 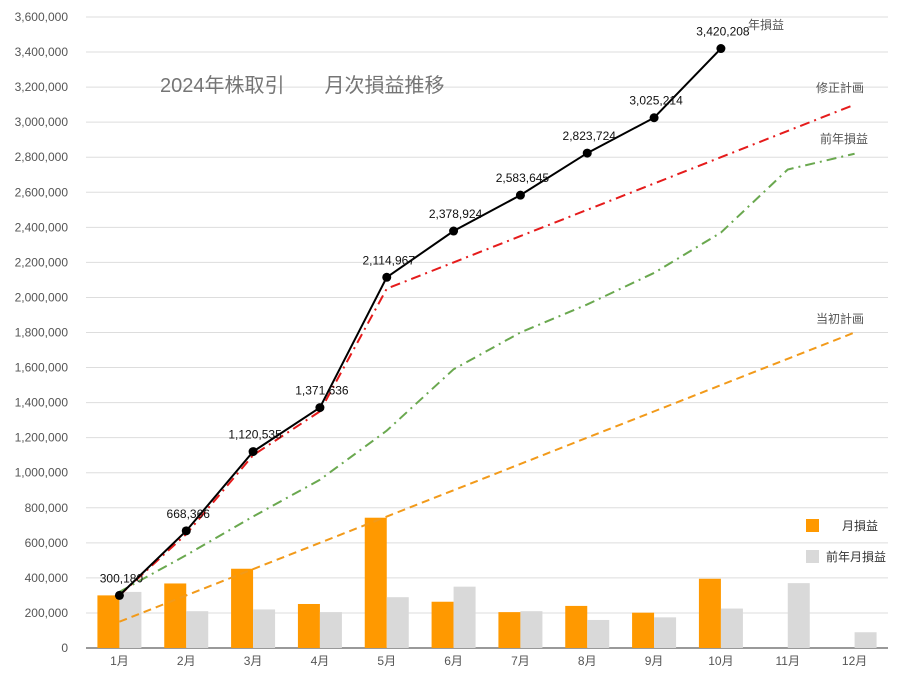 I want to click on legend-swatch-monthly, so click(x=812, y=525).